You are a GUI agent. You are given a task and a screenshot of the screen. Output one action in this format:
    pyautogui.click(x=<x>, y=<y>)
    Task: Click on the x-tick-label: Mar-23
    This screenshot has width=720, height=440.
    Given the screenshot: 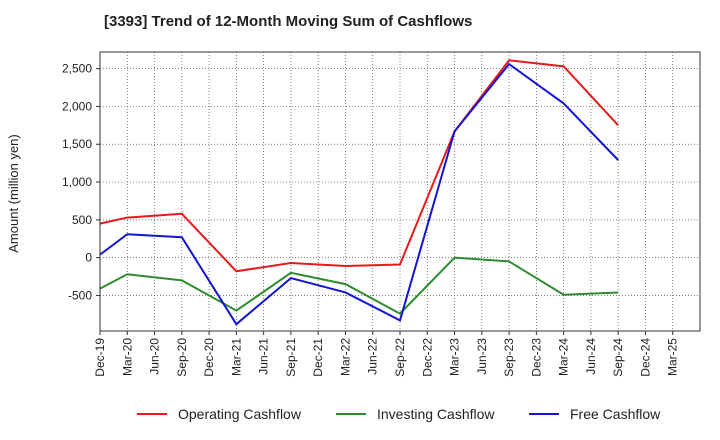 What is the action you would take?
    pyautogui.click(x=455, y=357)
    